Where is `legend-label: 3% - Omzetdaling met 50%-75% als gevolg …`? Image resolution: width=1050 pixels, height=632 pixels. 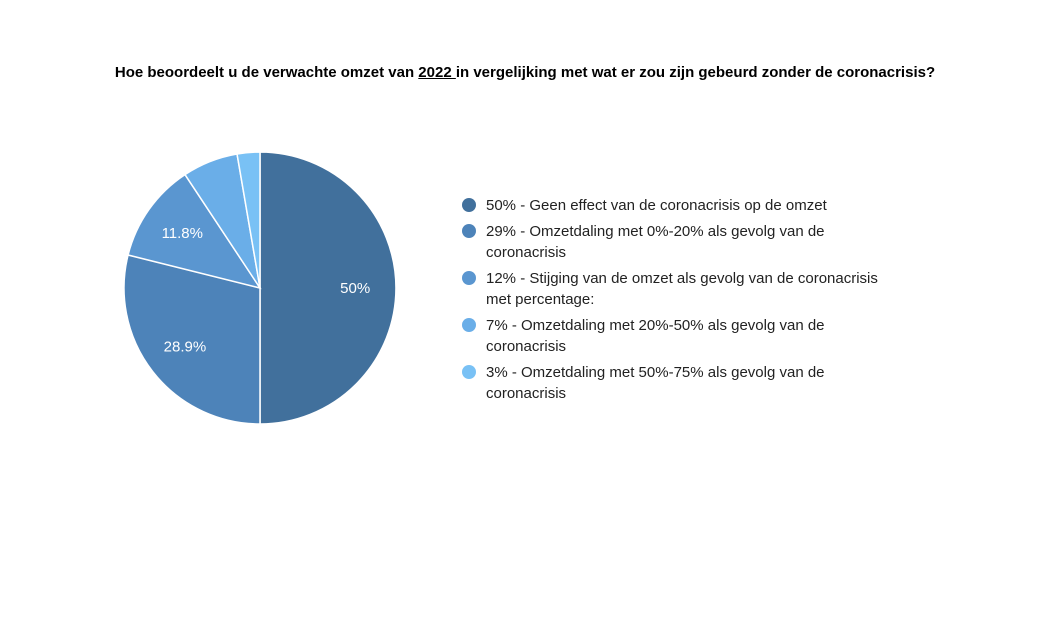 legend-label: 3% - Omzetdaling met 50%-75% als gevolg … is located at coordinates (655, 383).